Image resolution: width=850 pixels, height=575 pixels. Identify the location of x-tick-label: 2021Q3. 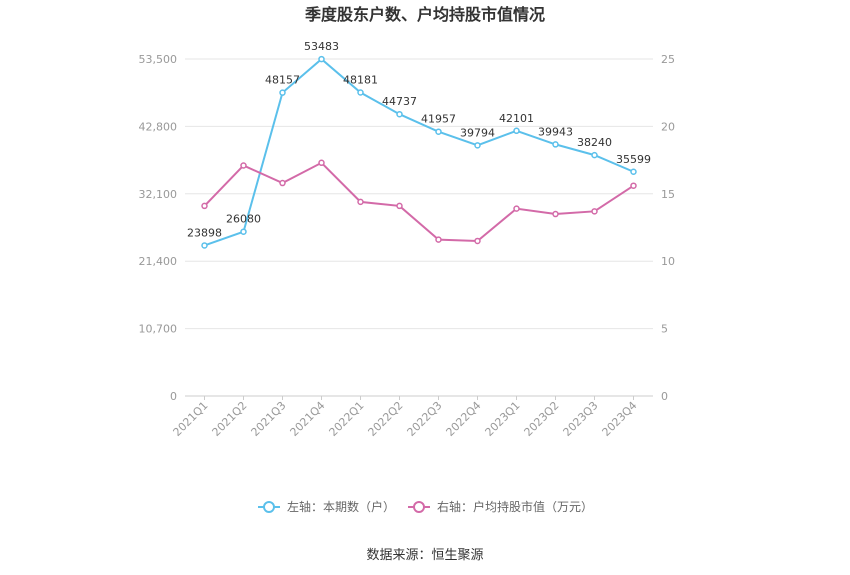
(269, 419).